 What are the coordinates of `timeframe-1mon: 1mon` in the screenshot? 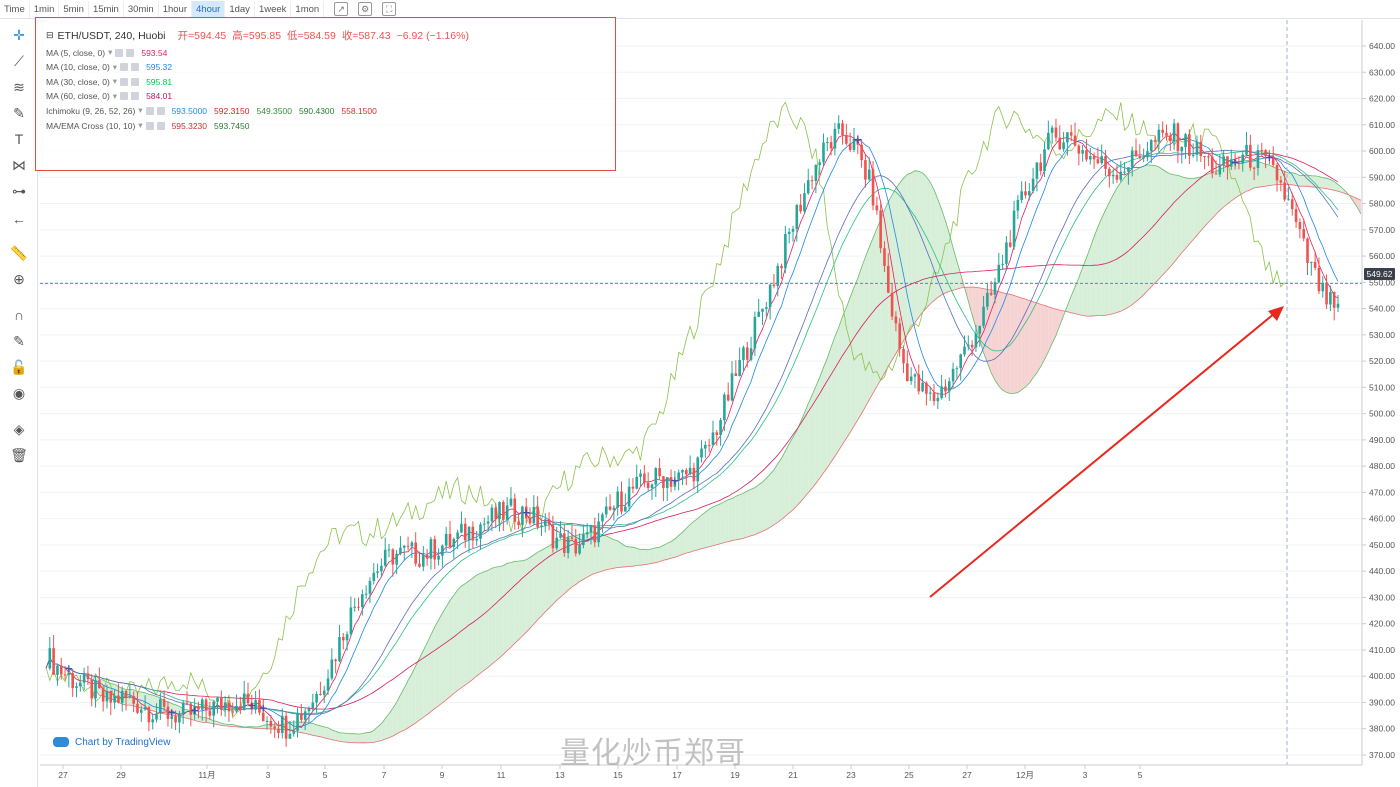 It's located at (308, 9).